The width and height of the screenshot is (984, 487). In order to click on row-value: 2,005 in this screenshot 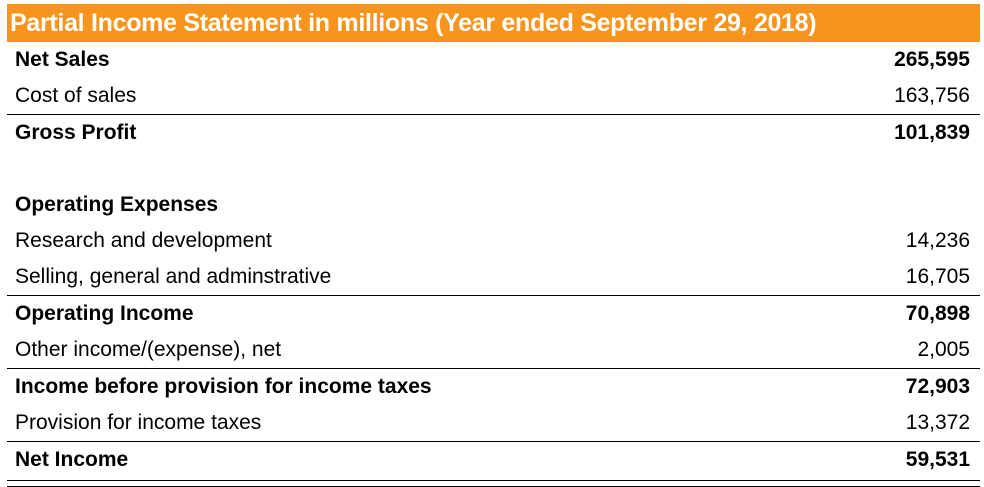, I will do `click(943, 349)`.